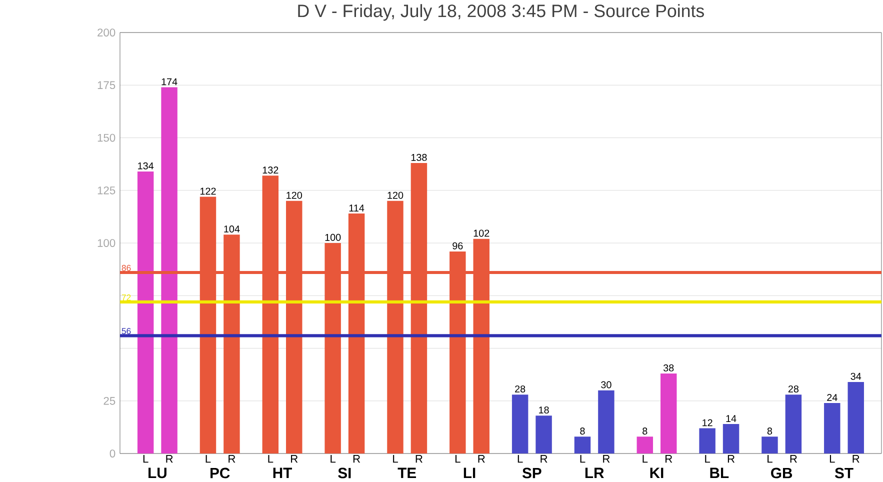 Image resolution: width=883 pixels, height=482 pixels. I want to click on y-tick-label: 100, so click(107, 242).